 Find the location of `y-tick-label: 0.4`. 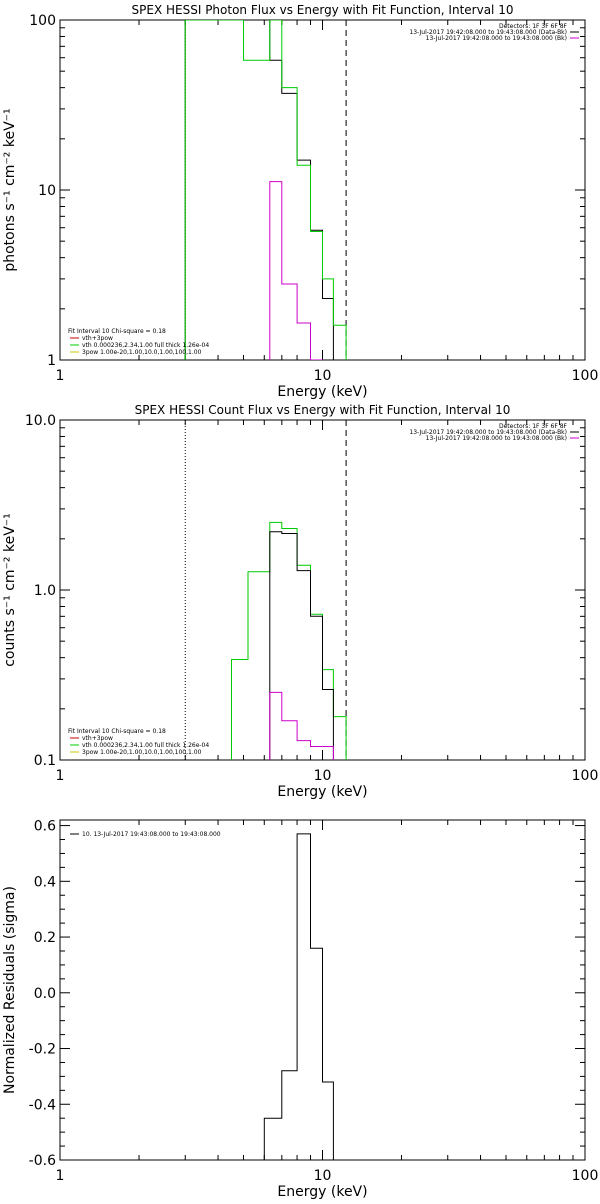

y-tick-label: 0.4 is located at coordinates (45, 882).